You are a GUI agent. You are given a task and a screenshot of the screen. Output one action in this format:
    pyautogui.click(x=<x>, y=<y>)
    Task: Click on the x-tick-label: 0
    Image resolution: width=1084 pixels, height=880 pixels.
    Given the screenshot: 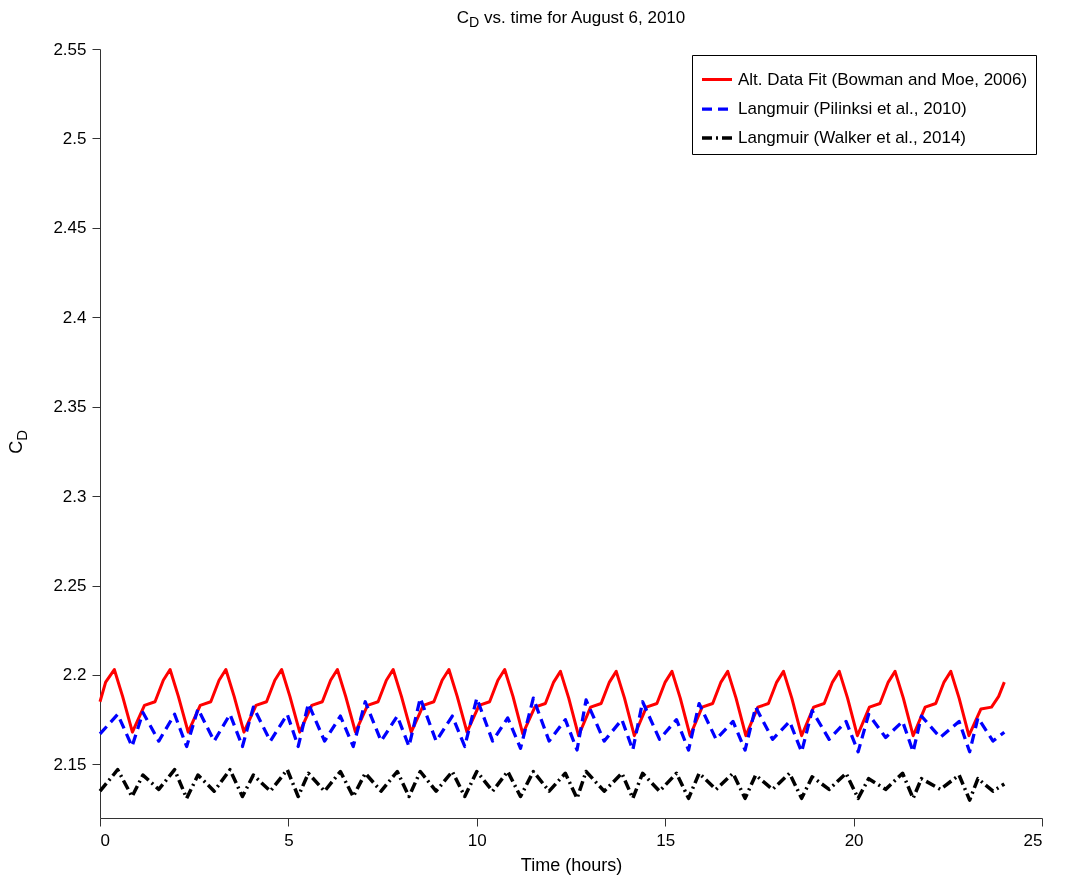 What is the action you would take?
    pyautogui.click(x=105, y=840)
    